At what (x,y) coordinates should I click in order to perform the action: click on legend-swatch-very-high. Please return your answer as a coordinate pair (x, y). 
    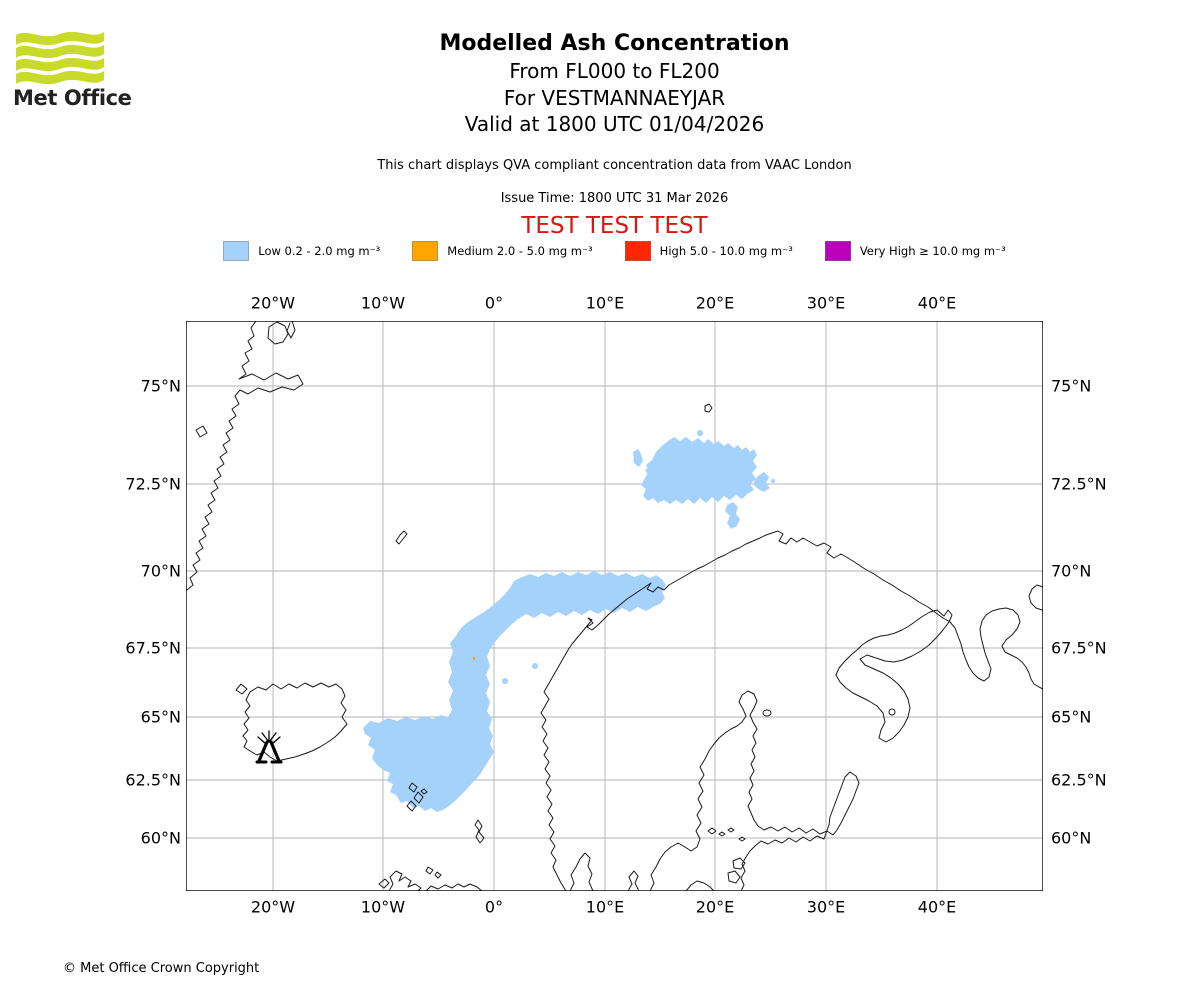
    Looking at the image, I should click on (837, 251).